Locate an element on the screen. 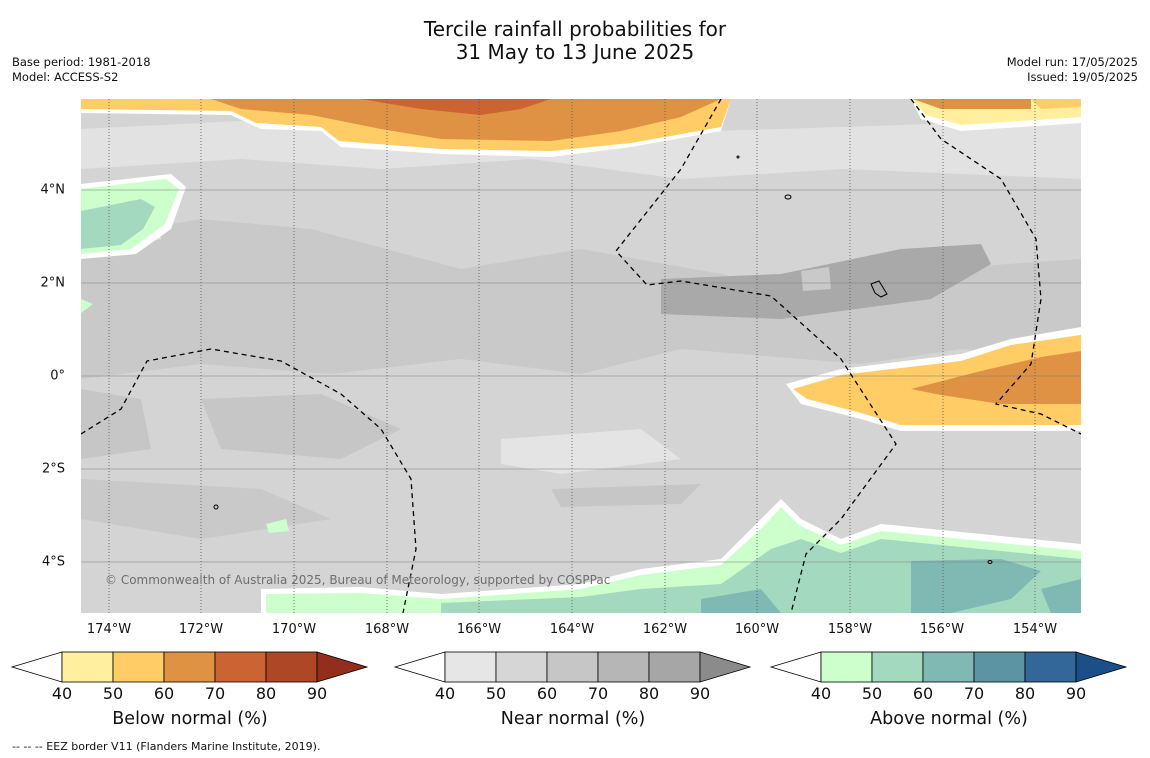 This screenshot has width=1150, height=758. lon-label: 154°W is located at coordinates (1035, 629).